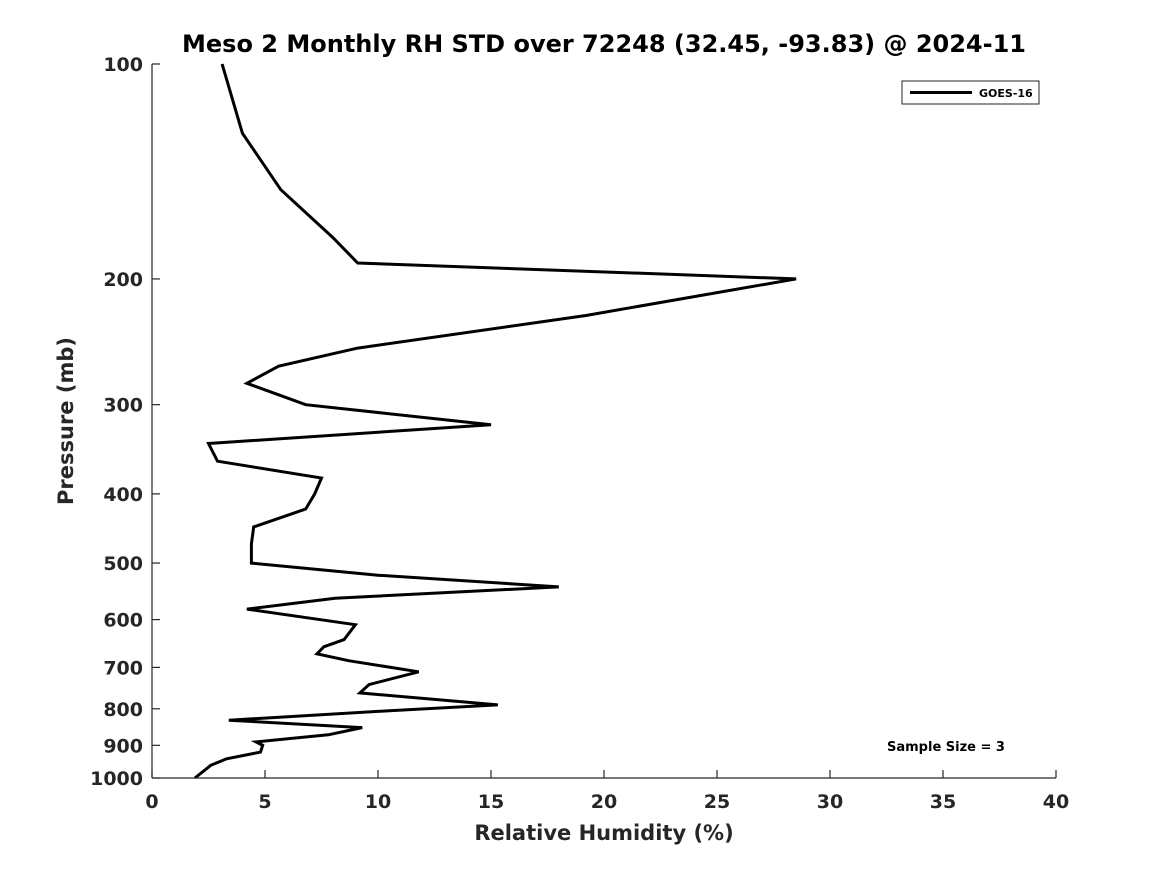  Describe the element at coordinates (123, 621) in the screenshot. I see `y-tick-label: 600` at that location.